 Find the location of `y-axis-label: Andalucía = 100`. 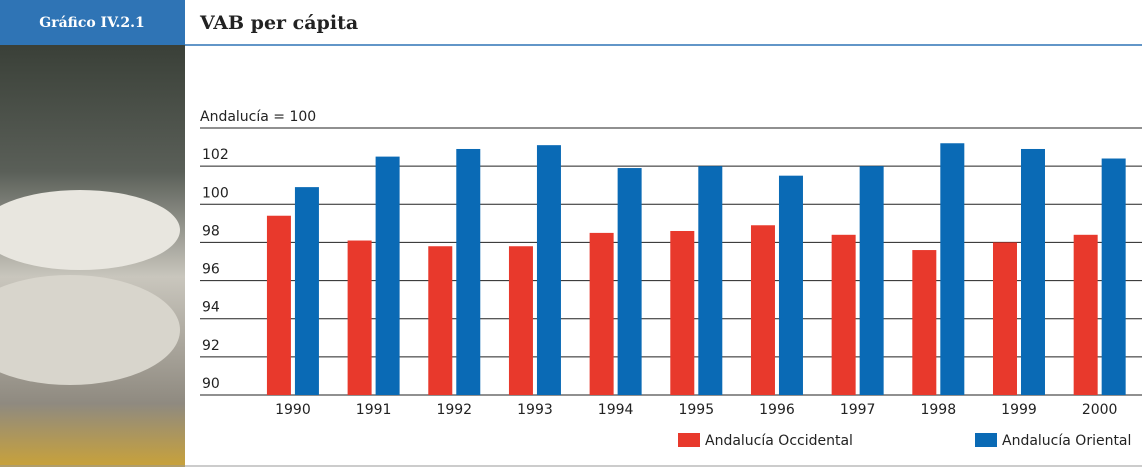

y-axis-label: Andalucía = 100 is located at coordinates (258, 117).